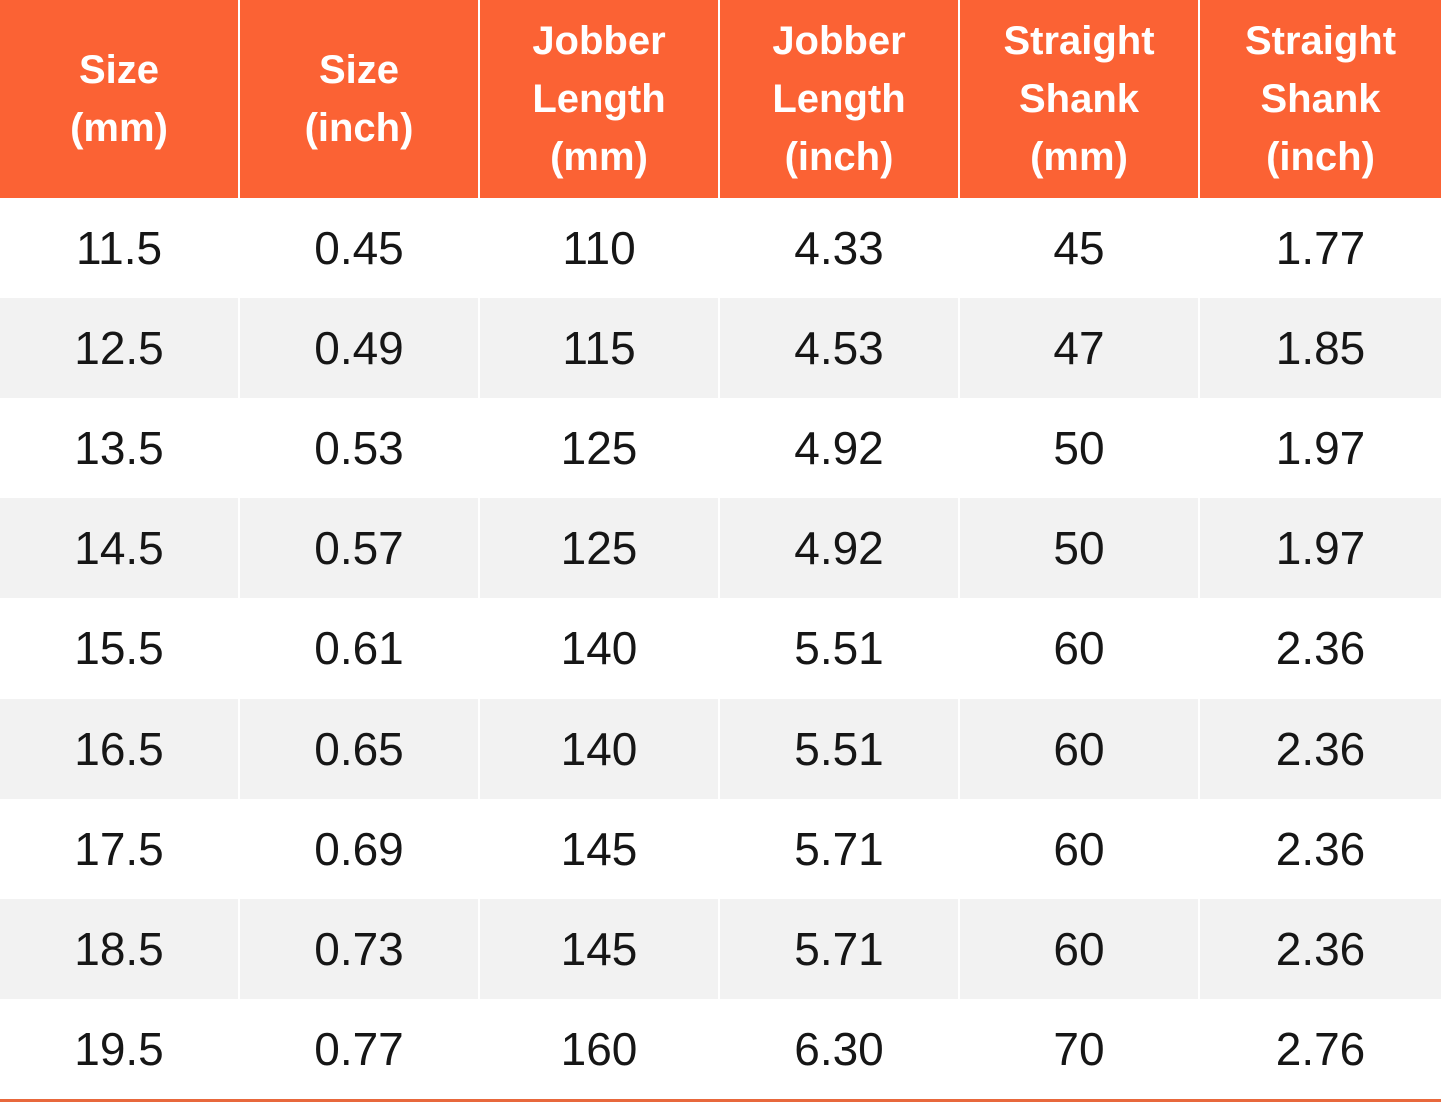 The height and width of the screenshot is (1102, 1441). I want to click on table-cell: 6.30, so click(840, 1048).